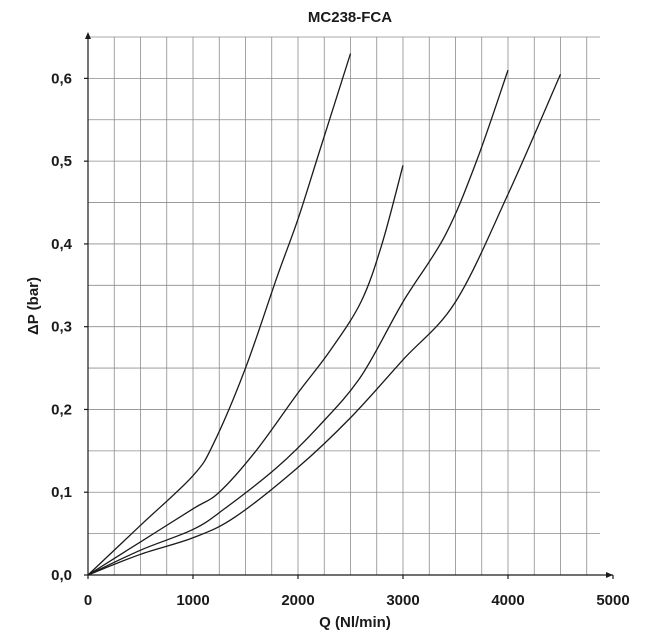 This screenshot has height=639, width=646. What do you see at coordinates (192, 600) in the screenshot?
I see `x-tick-label: 1000` at bounding box center [192, 600].